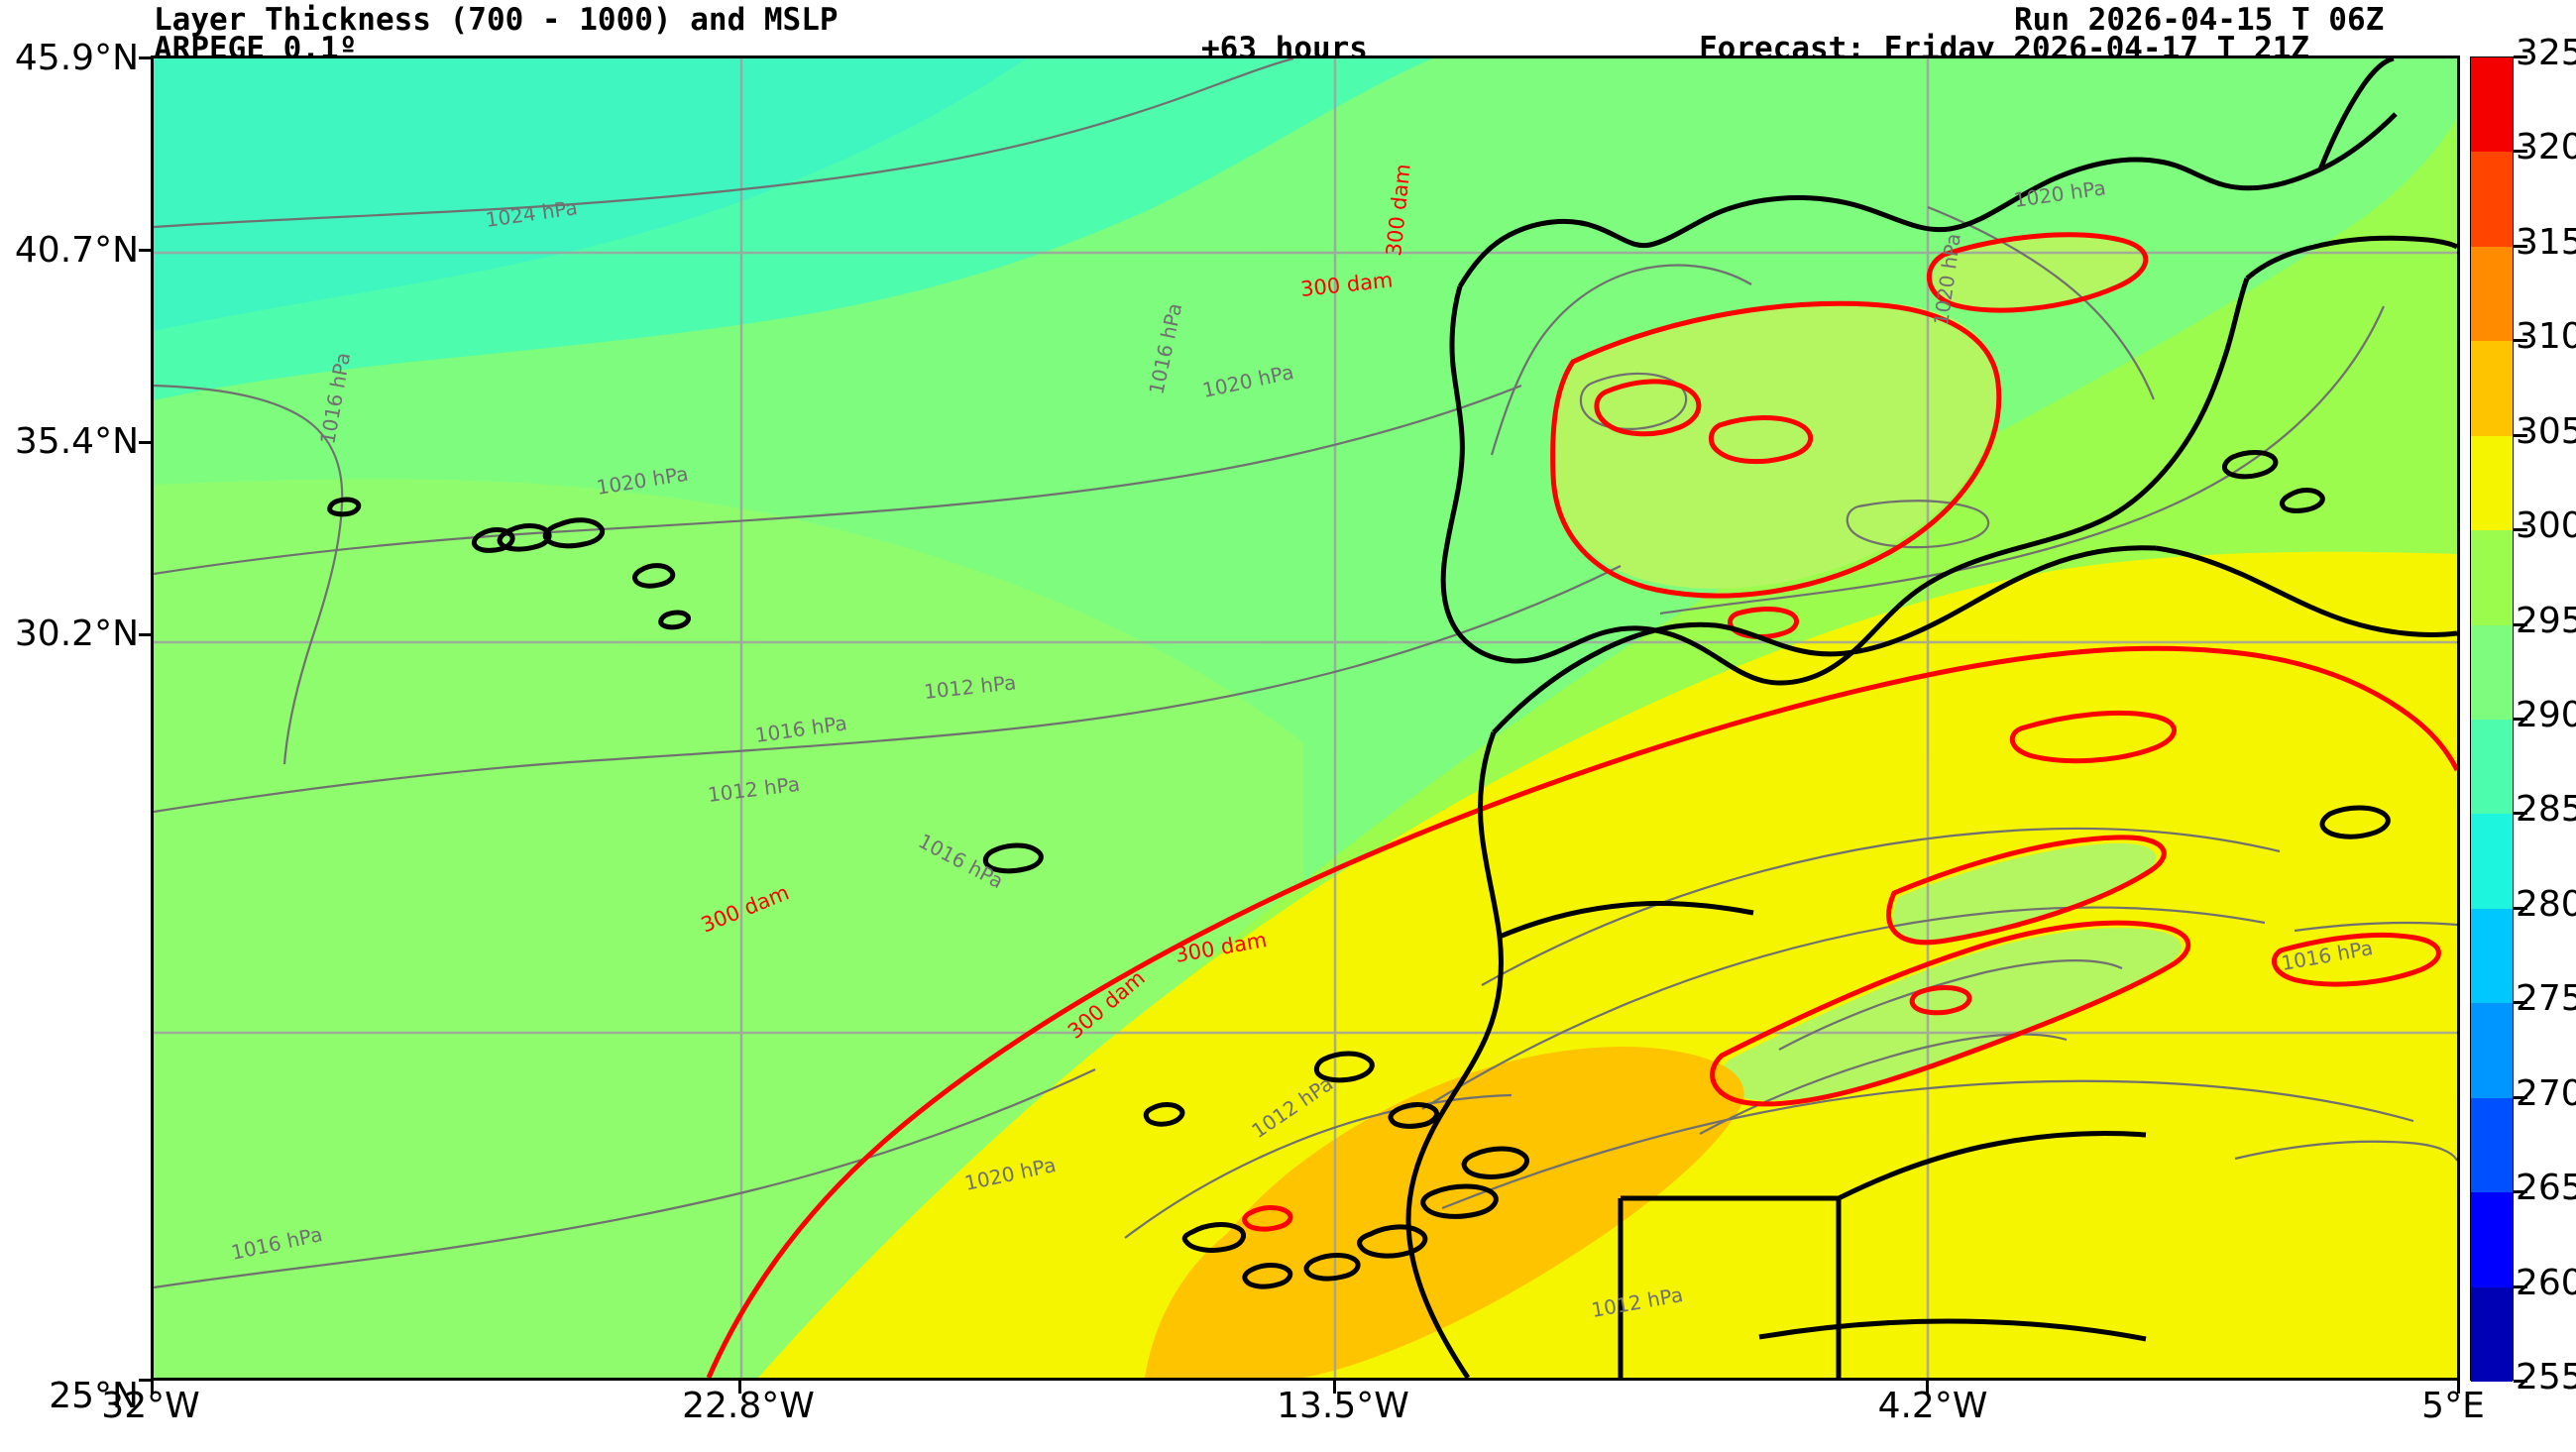 The width and height of the screenshot is (2576, 1452). Describe the element at coordinates (2546, 337) in the screenshot. I see `colorbar-tick-label: 310` at that location.